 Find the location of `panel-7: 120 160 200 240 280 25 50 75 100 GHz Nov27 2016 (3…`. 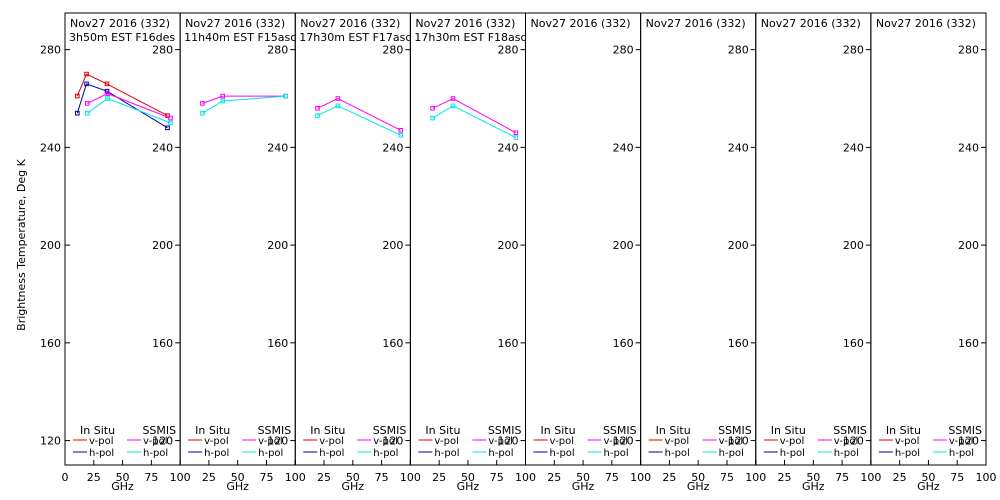

panel-7: 120 160 200 240 280 25 50 75 100 GHz Nov27 2016 (3… is located at coordinates (818, 252).